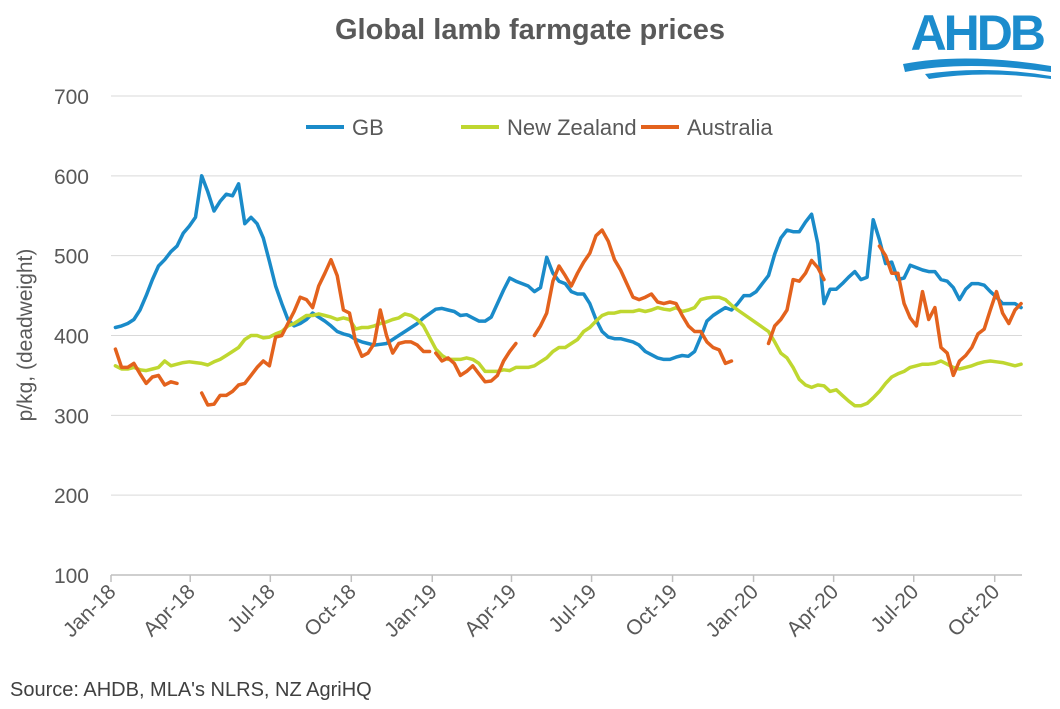  I want to click on legend: GB New Zealand Australia, so click(539, 127).